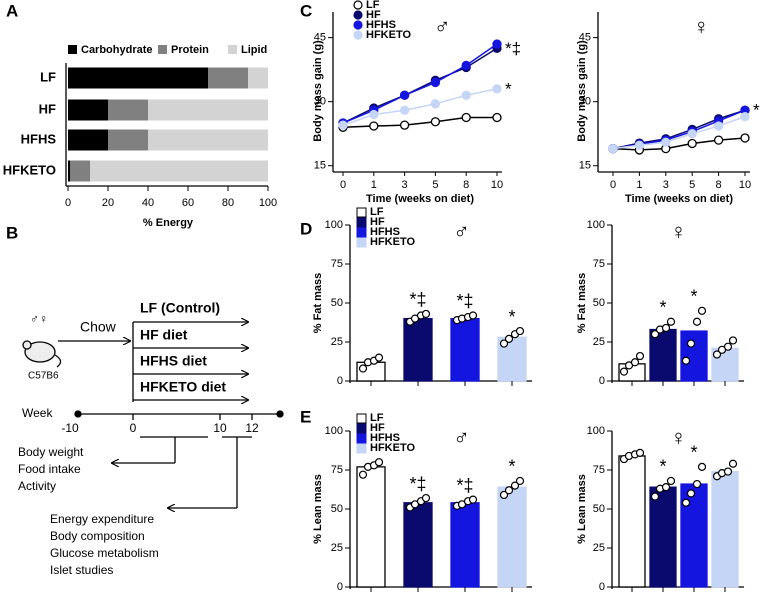 This screenshot has height=595, width=760. What do you see at coordinates (164, 335) in the screenshot?
I see `diet: HF diet` at bounding box center [164, 335].